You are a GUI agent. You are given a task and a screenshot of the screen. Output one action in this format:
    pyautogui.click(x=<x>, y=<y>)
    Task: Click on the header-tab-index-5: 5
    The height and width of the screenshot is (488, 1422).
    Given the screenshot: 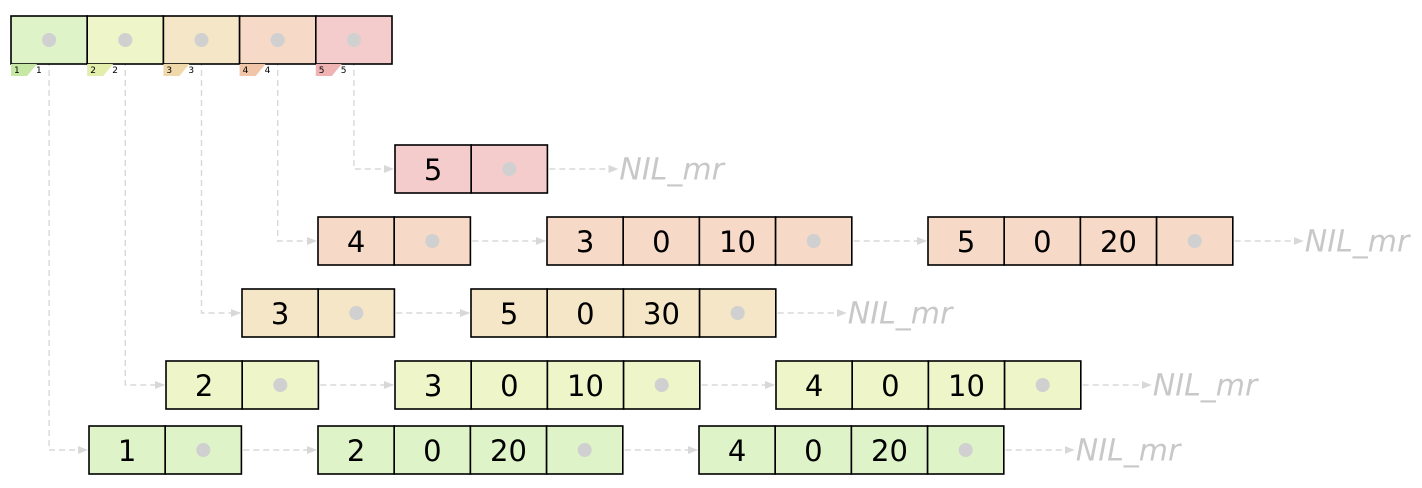 What is the action you would take?
    pyautogui.click(x=322, y=71)
    